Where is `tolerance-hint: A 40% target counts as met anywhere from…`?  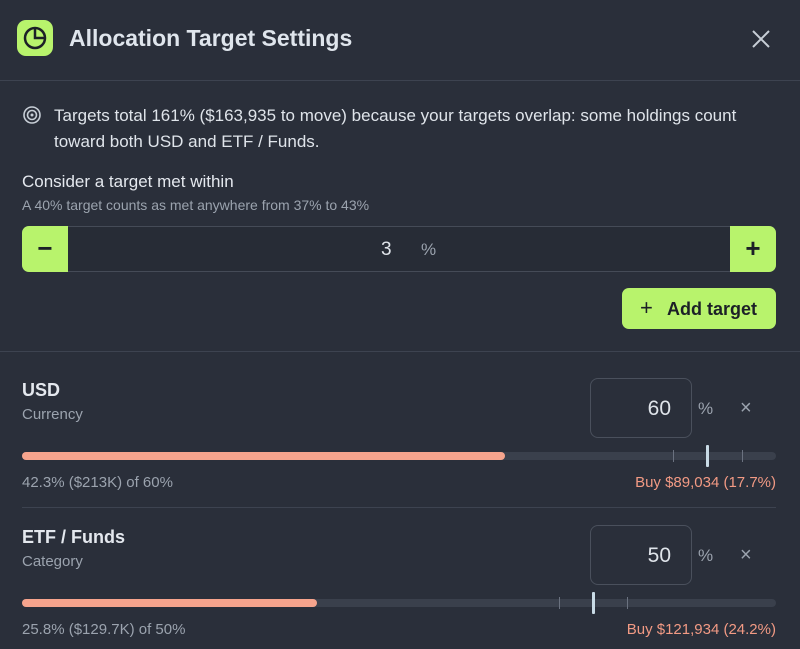
tolerance-hint: A 40% target counts as met anywhere from… is located at coordinates (196, 205).